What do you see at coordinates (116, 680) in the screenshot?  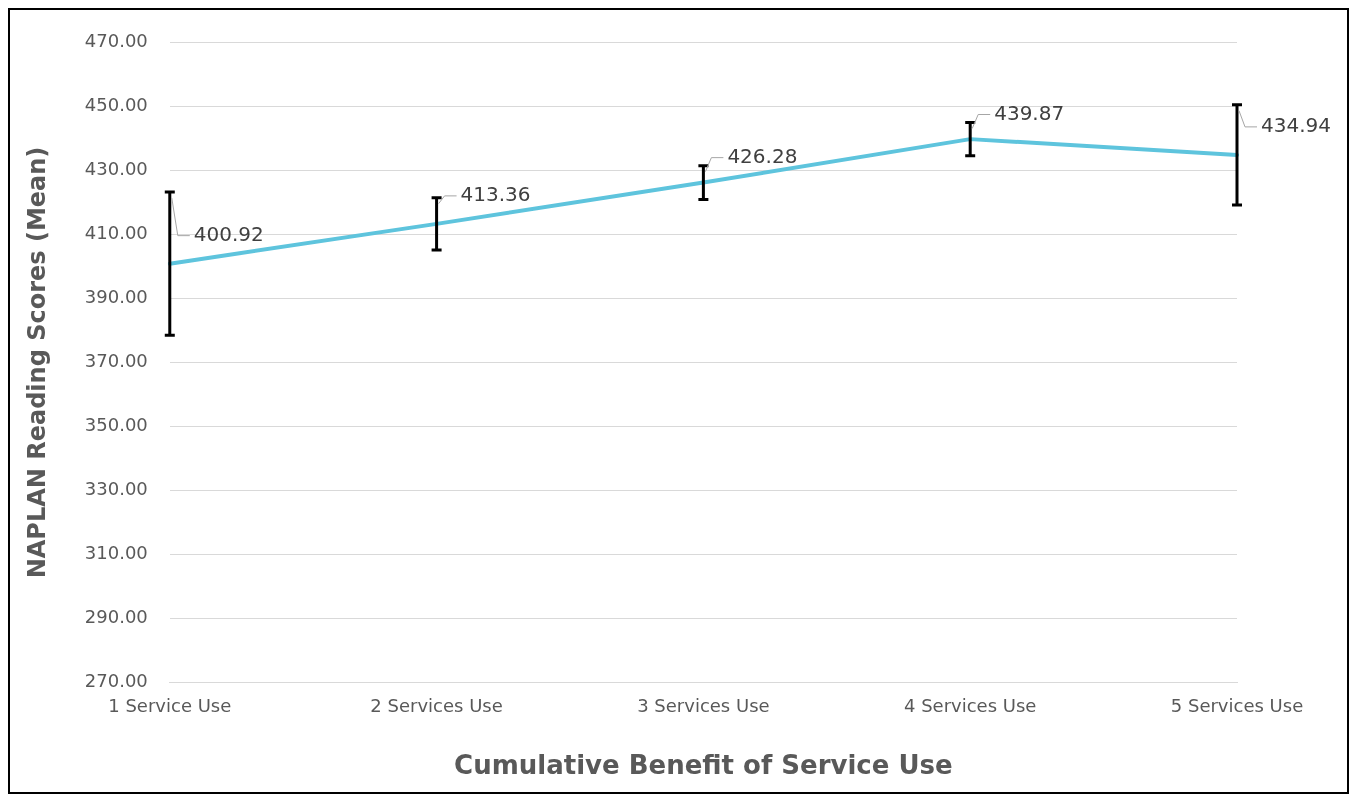 I see `y-tick-label: 270.00` at bounding box center [116, 680].